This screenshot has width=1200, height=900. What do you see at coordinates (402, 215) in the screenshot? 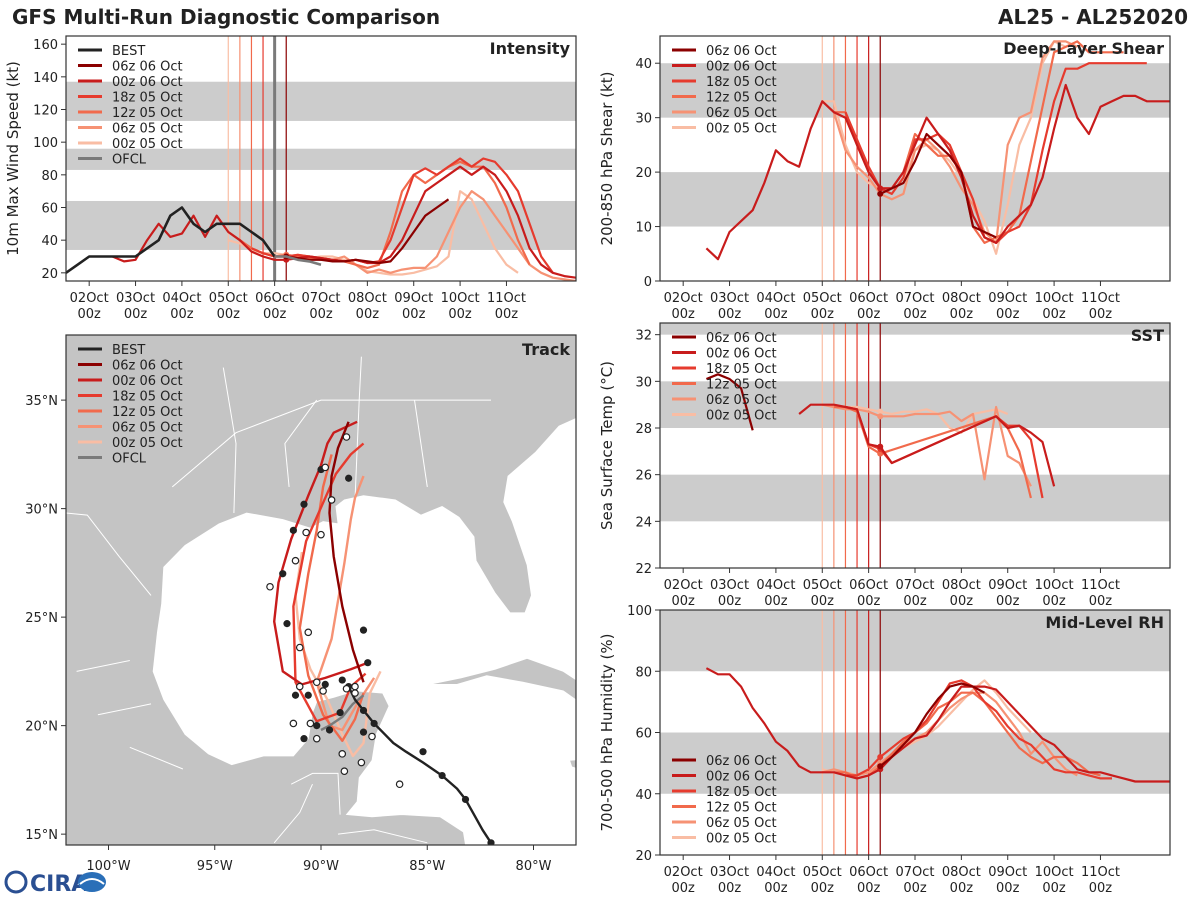
I see `series-line-18z-05-oct` at bounding box center [402, 215].